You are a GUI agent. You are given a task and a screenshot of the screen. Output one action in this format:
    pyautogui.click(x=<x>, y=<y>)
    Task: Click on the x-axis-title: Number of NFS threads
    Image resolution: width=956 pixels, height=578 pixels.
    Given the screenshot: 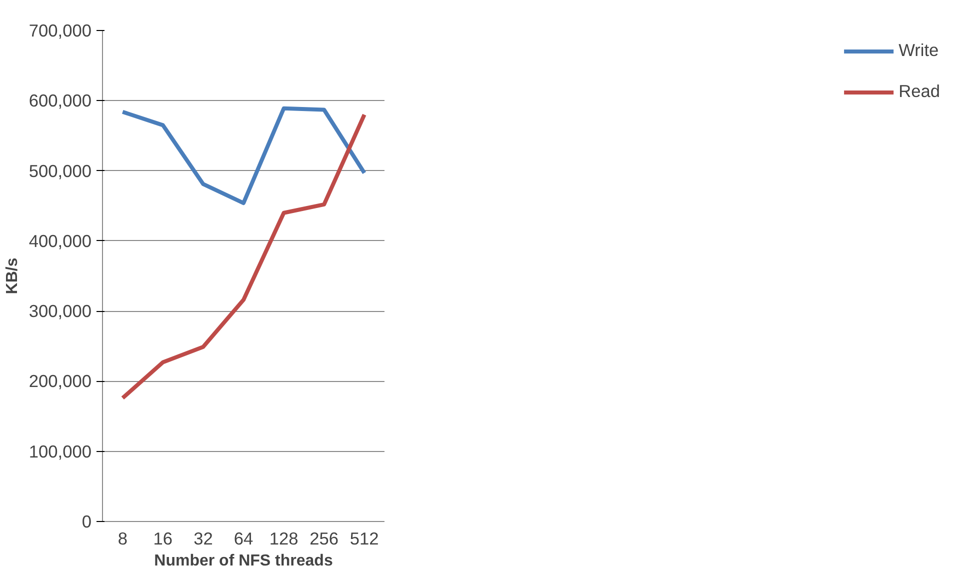 What is the action you would take?
    pyautogui.click(x=243, y=561)
    